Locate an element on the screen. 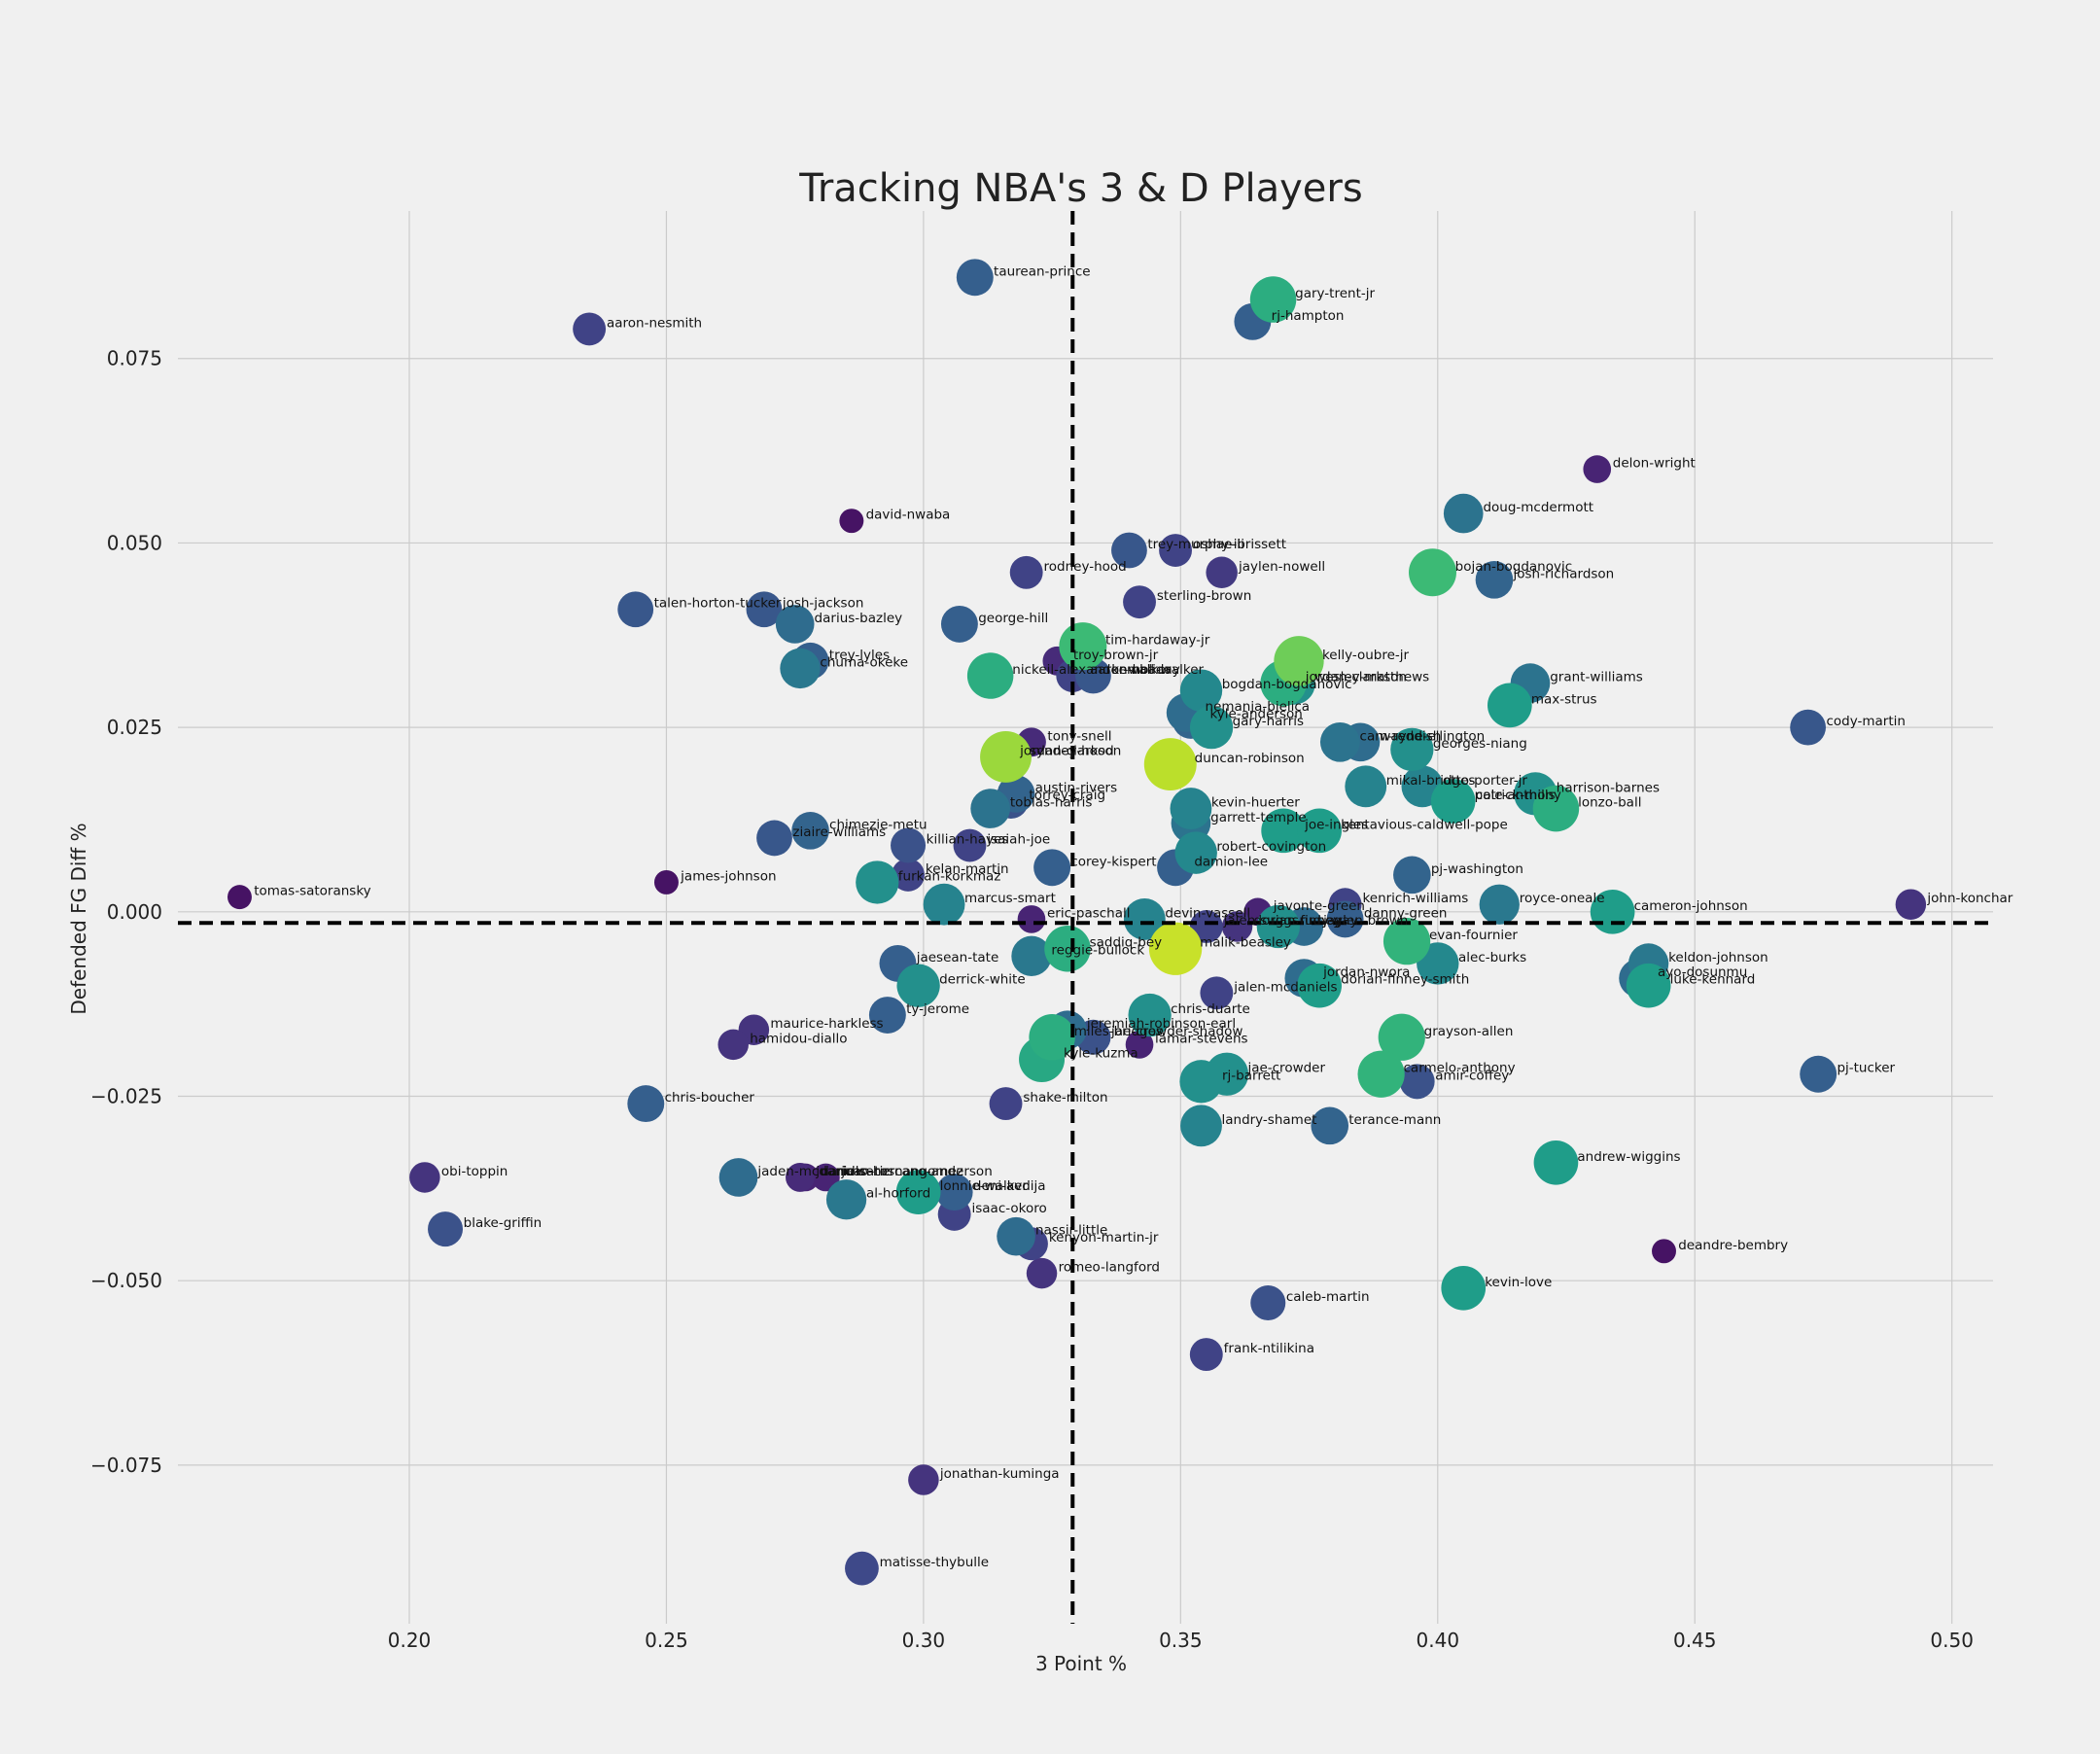 Image resolution: width=2100 pixels, height=1754 pixels. point-grayson-allen is located at coordinates (1401, 1037).